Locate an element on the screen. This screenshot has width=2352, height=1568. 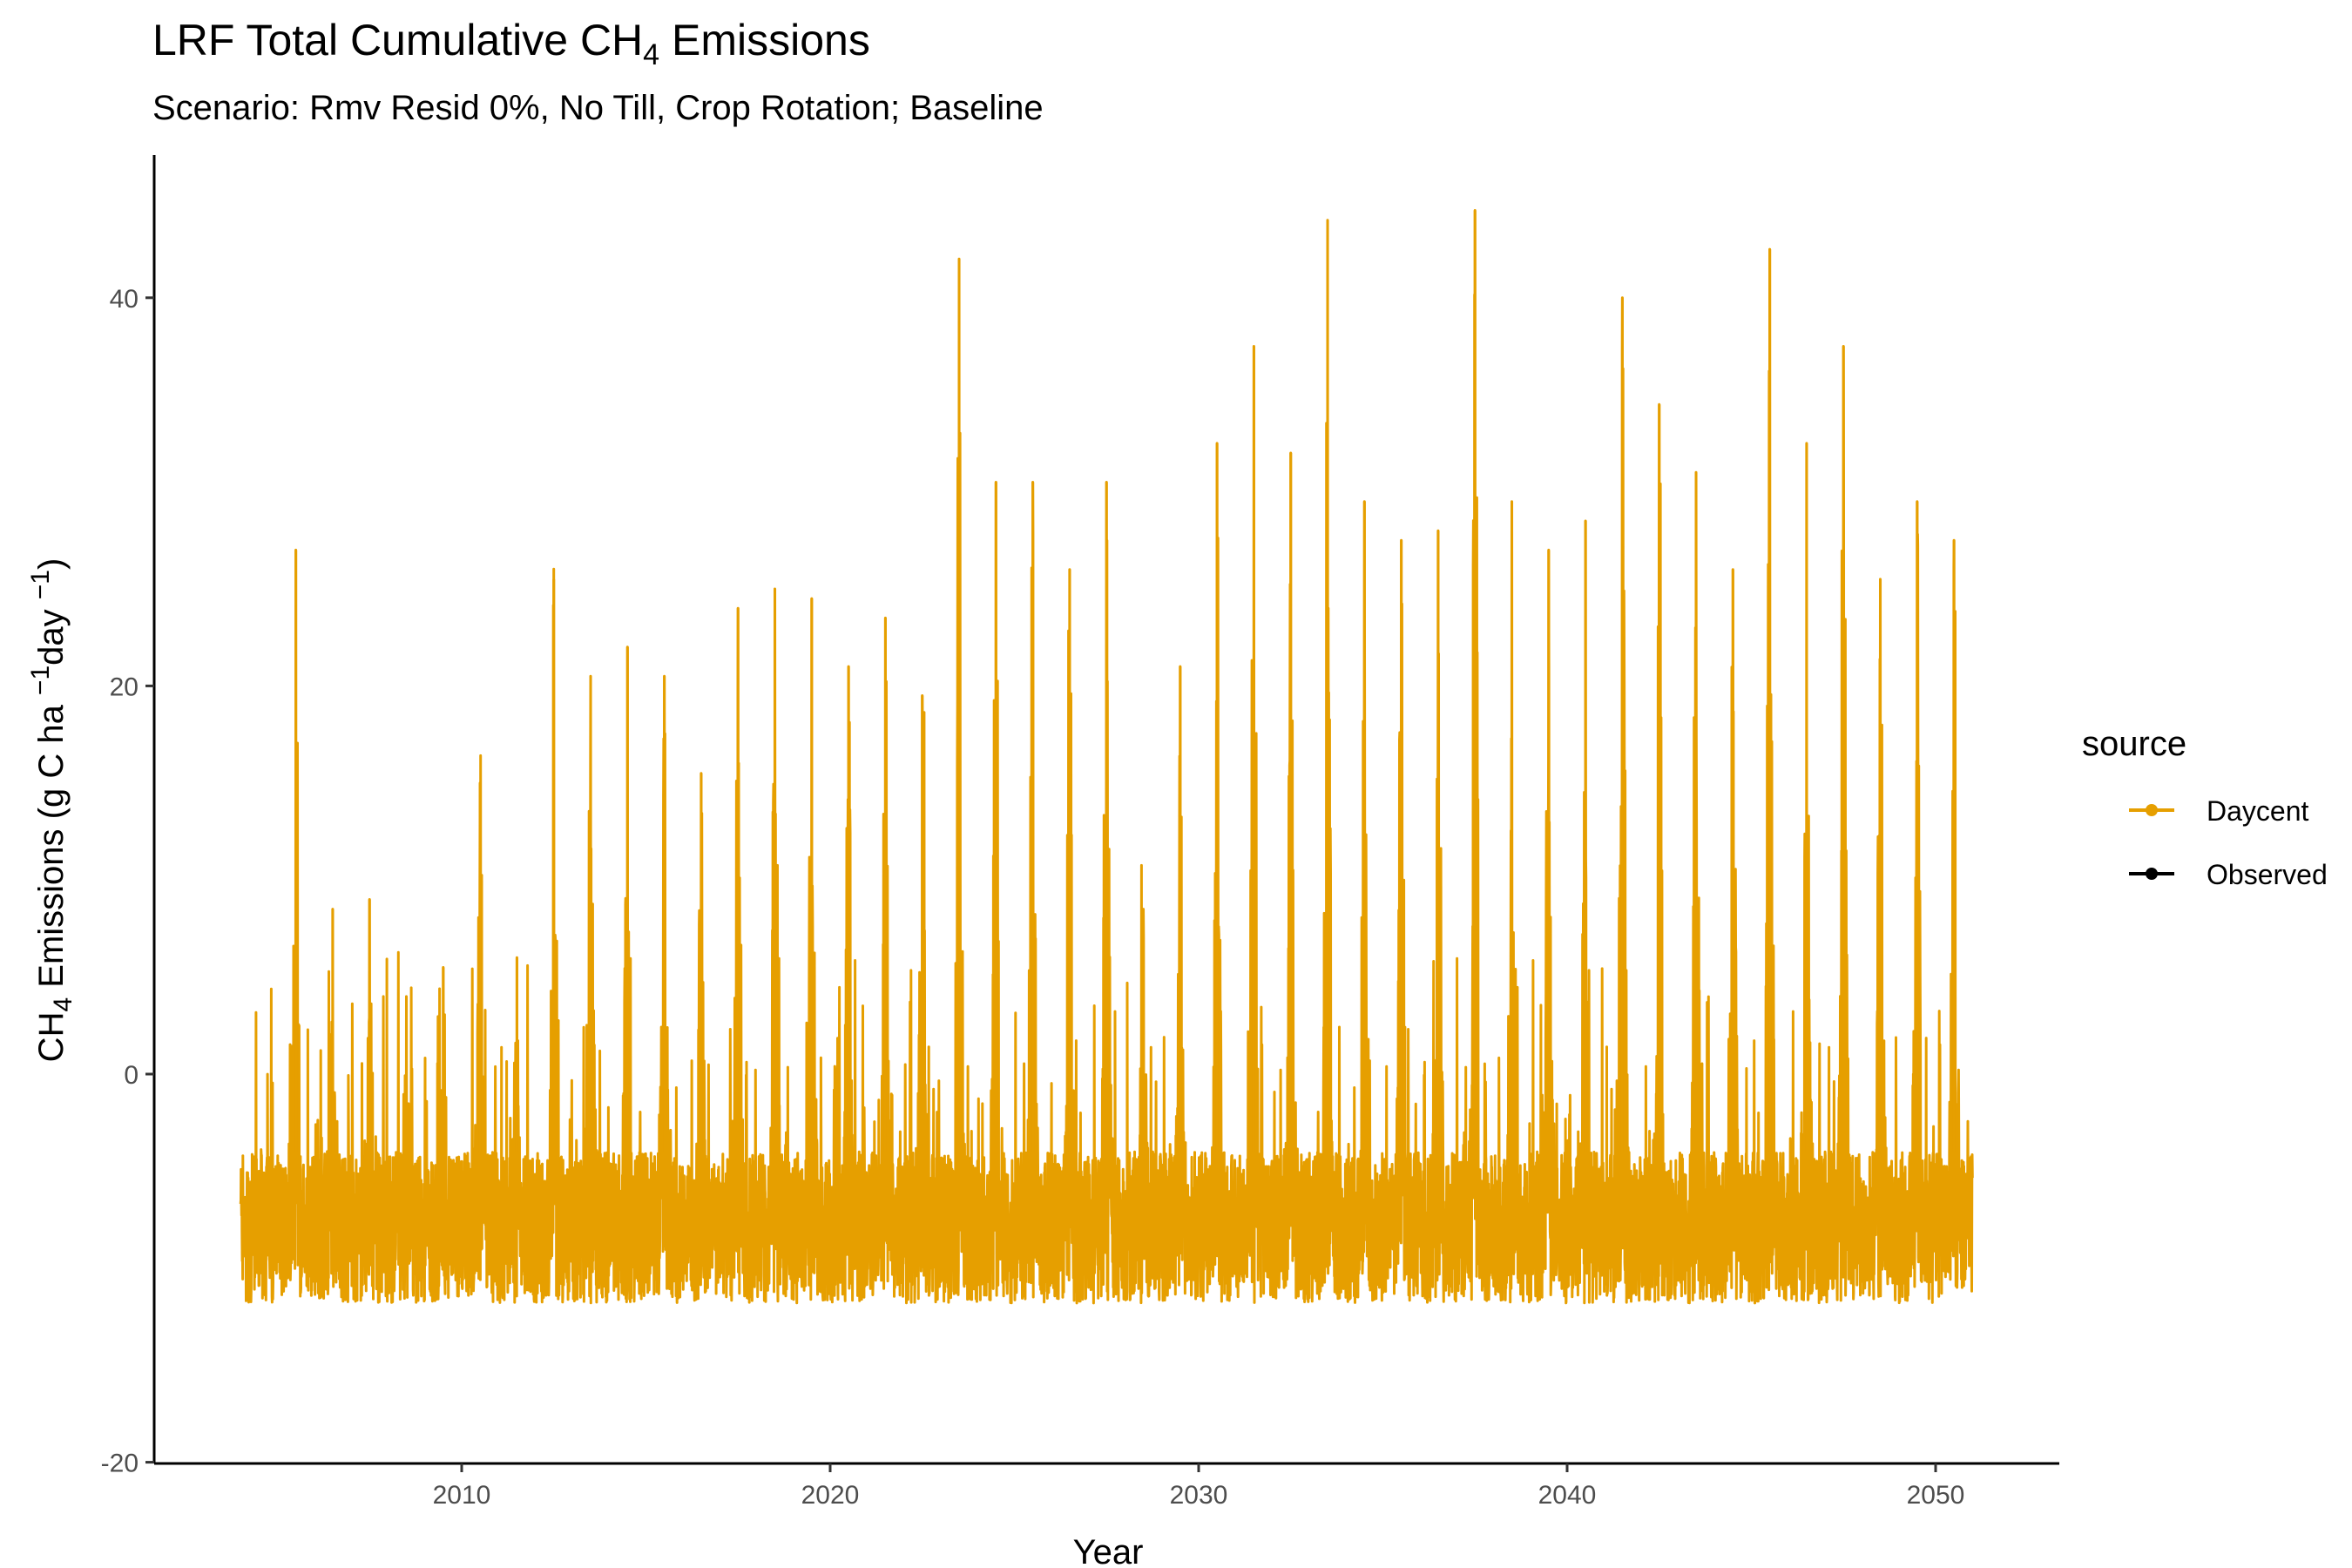
legend: source Daycent Observed is located at coordinates (2205, 807).